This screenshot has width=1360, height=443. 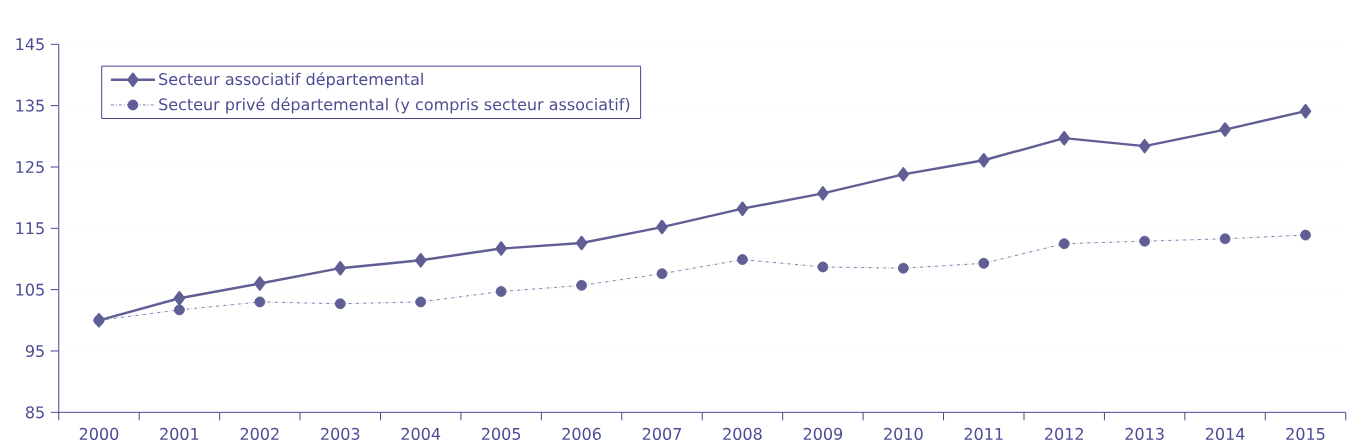 What do you see at coordinates (30, 44) in the screenshot?
I see `y-tick-label: 145` at bounding box center [30, 44].